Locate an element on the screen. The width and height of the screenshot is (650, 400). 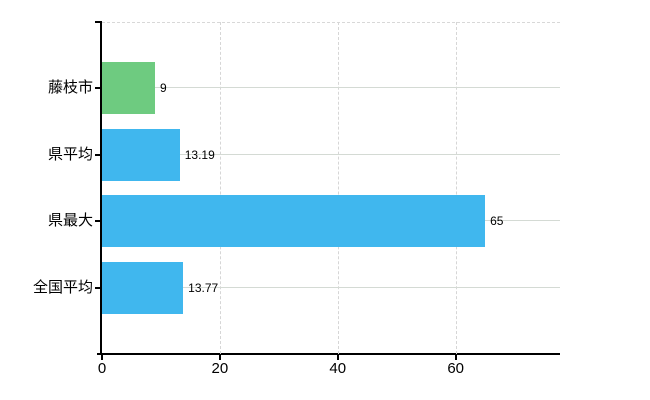
category-label: 県平均 is located at coordinates (70, 154).